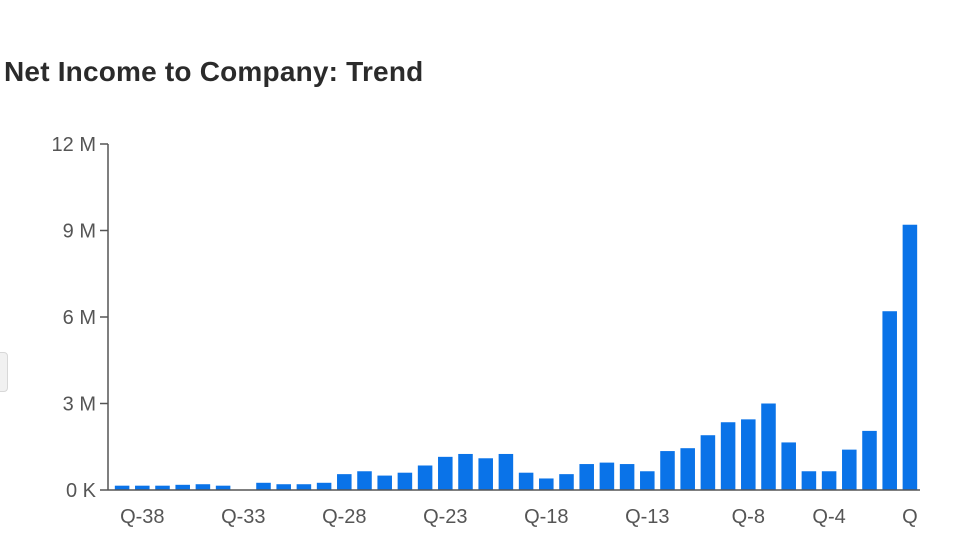 Image resolution: width=954 pixels, height=560 pixels. I want to click on y-tick-label: 3 M, so click(79, 405).